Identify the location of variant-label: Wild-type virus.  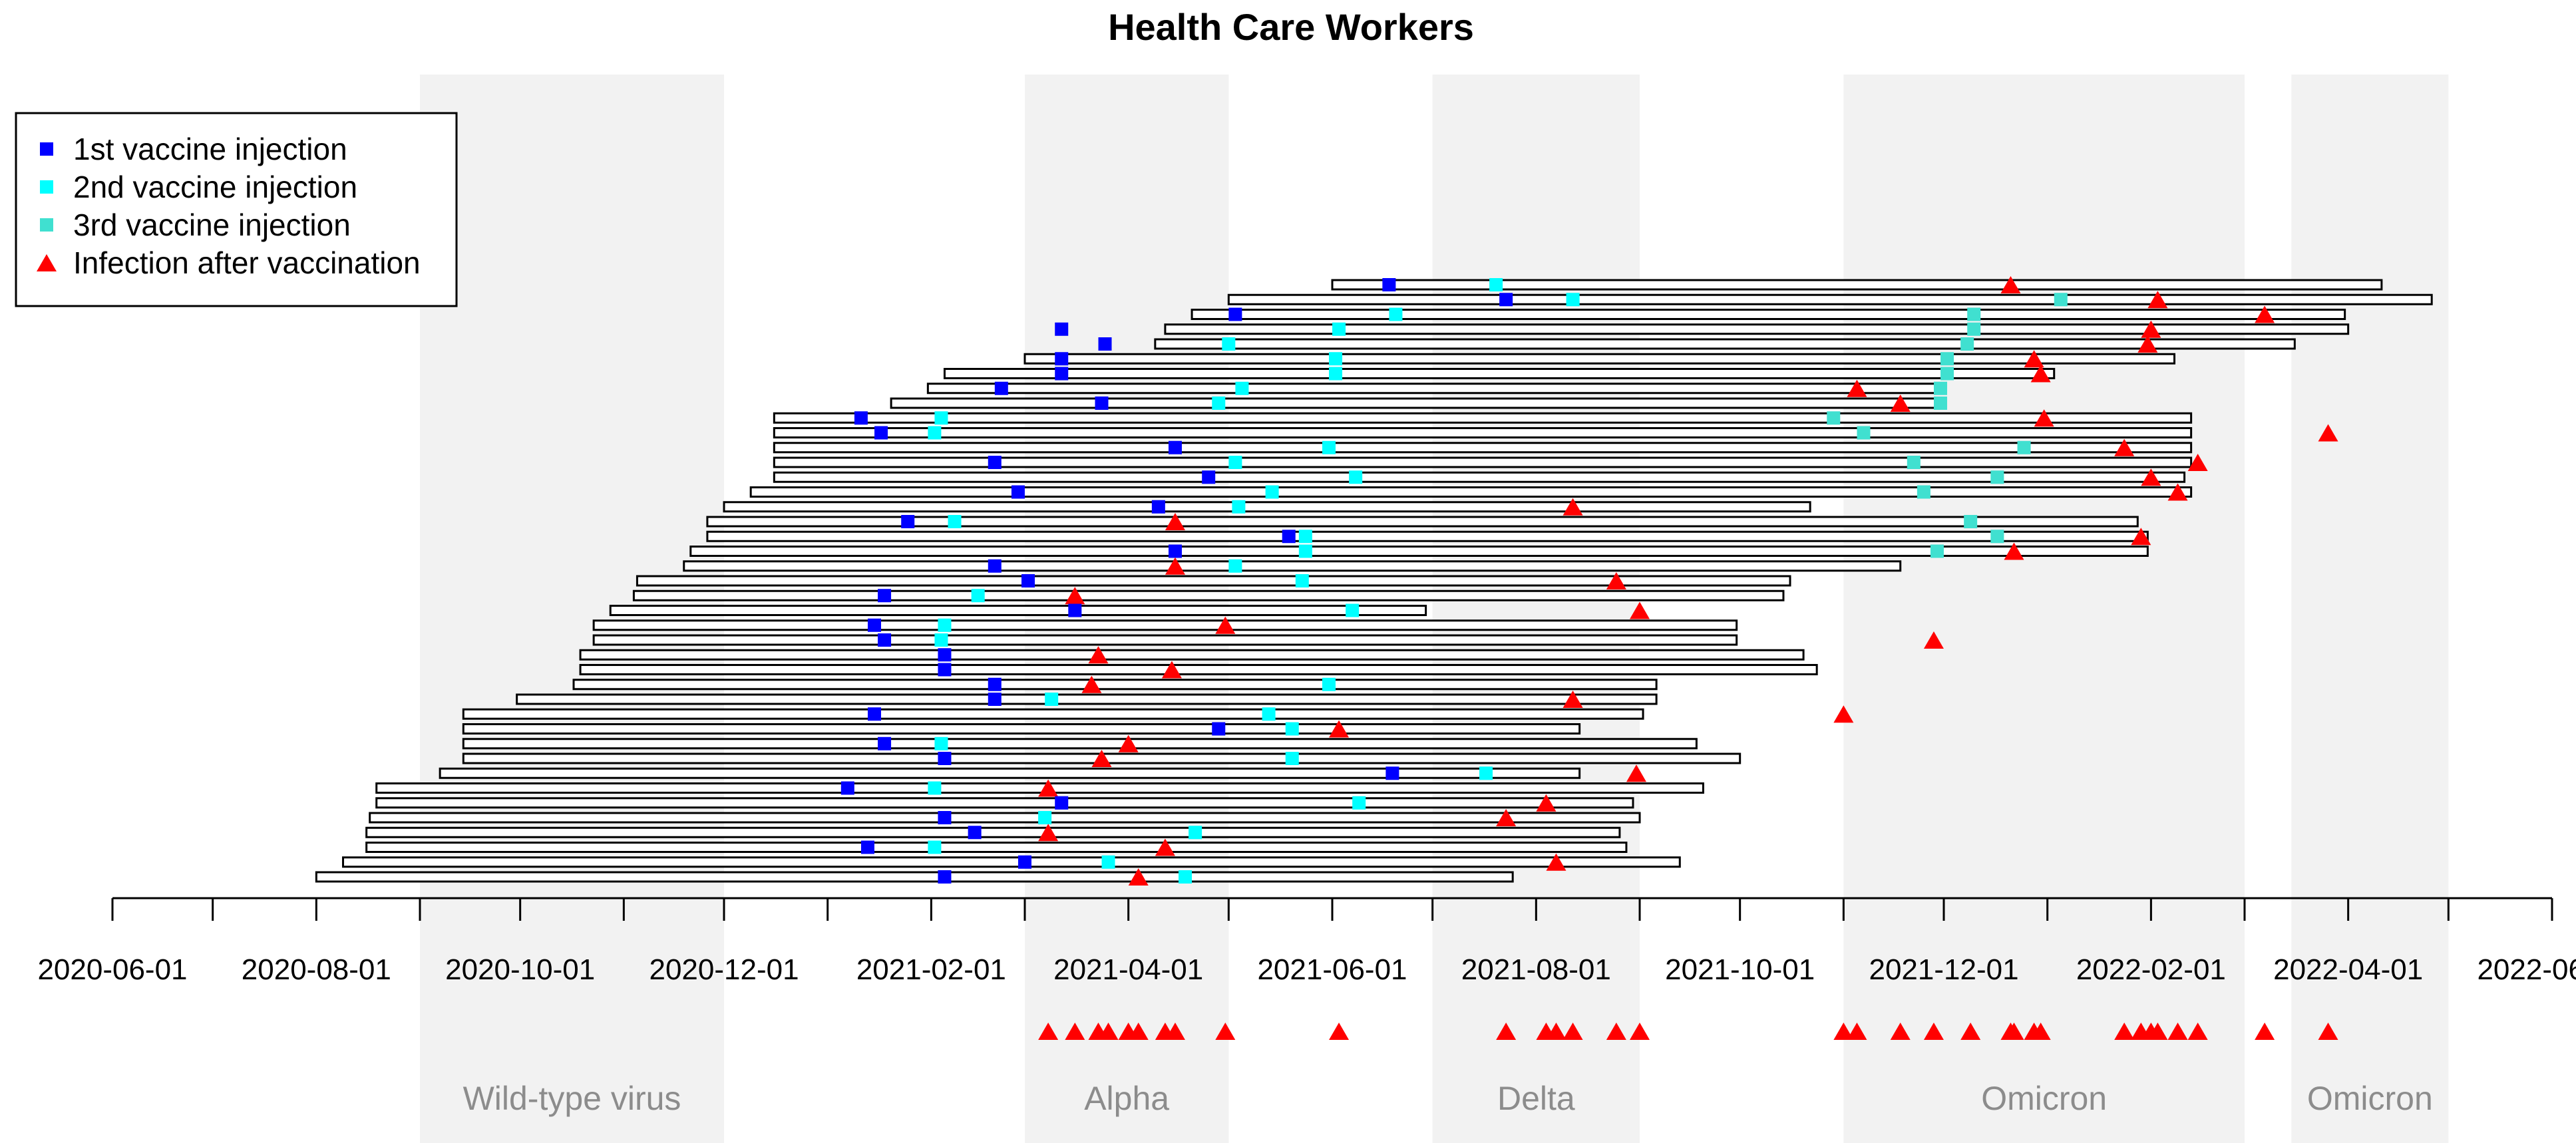
(572, 1098).